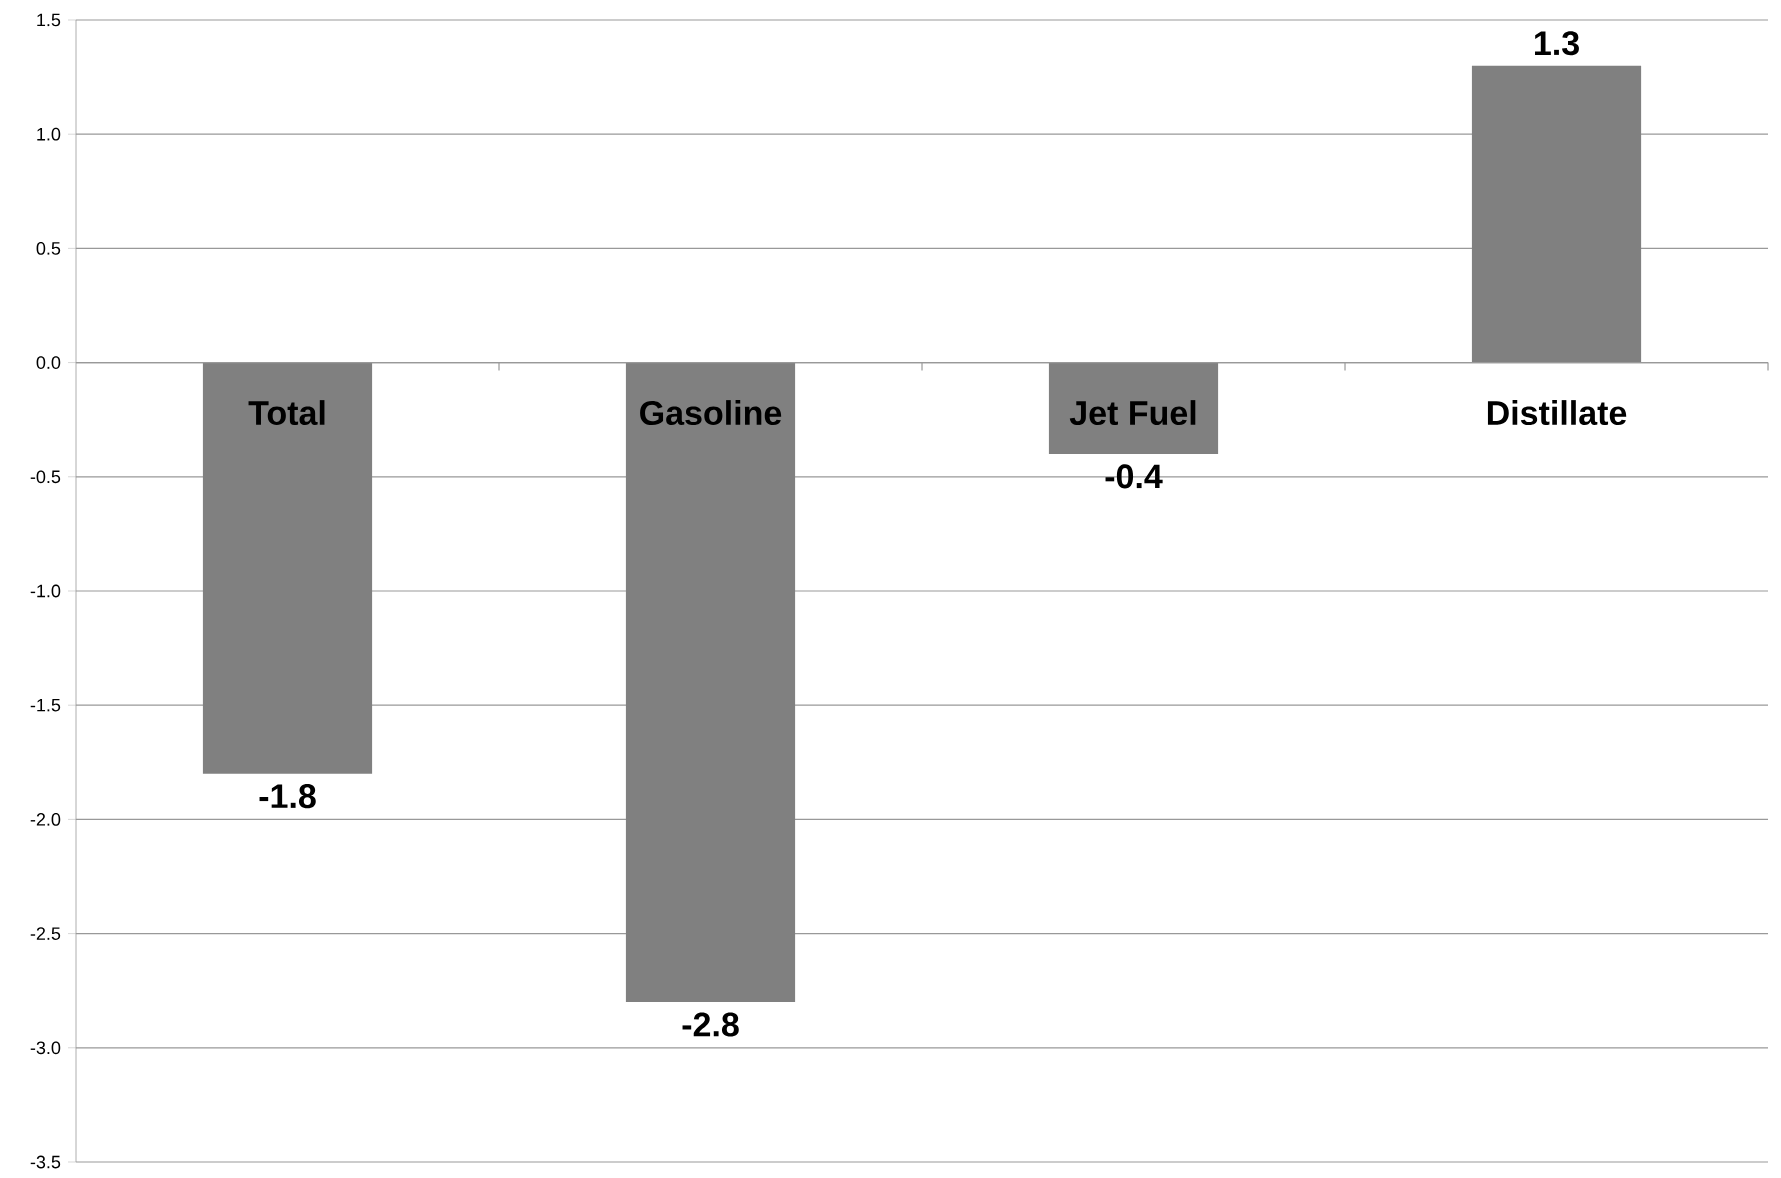 The height and width of the screenshot is (1178, 1781). I want to click on y-tick-label: -3.5, so click(45, 1162).